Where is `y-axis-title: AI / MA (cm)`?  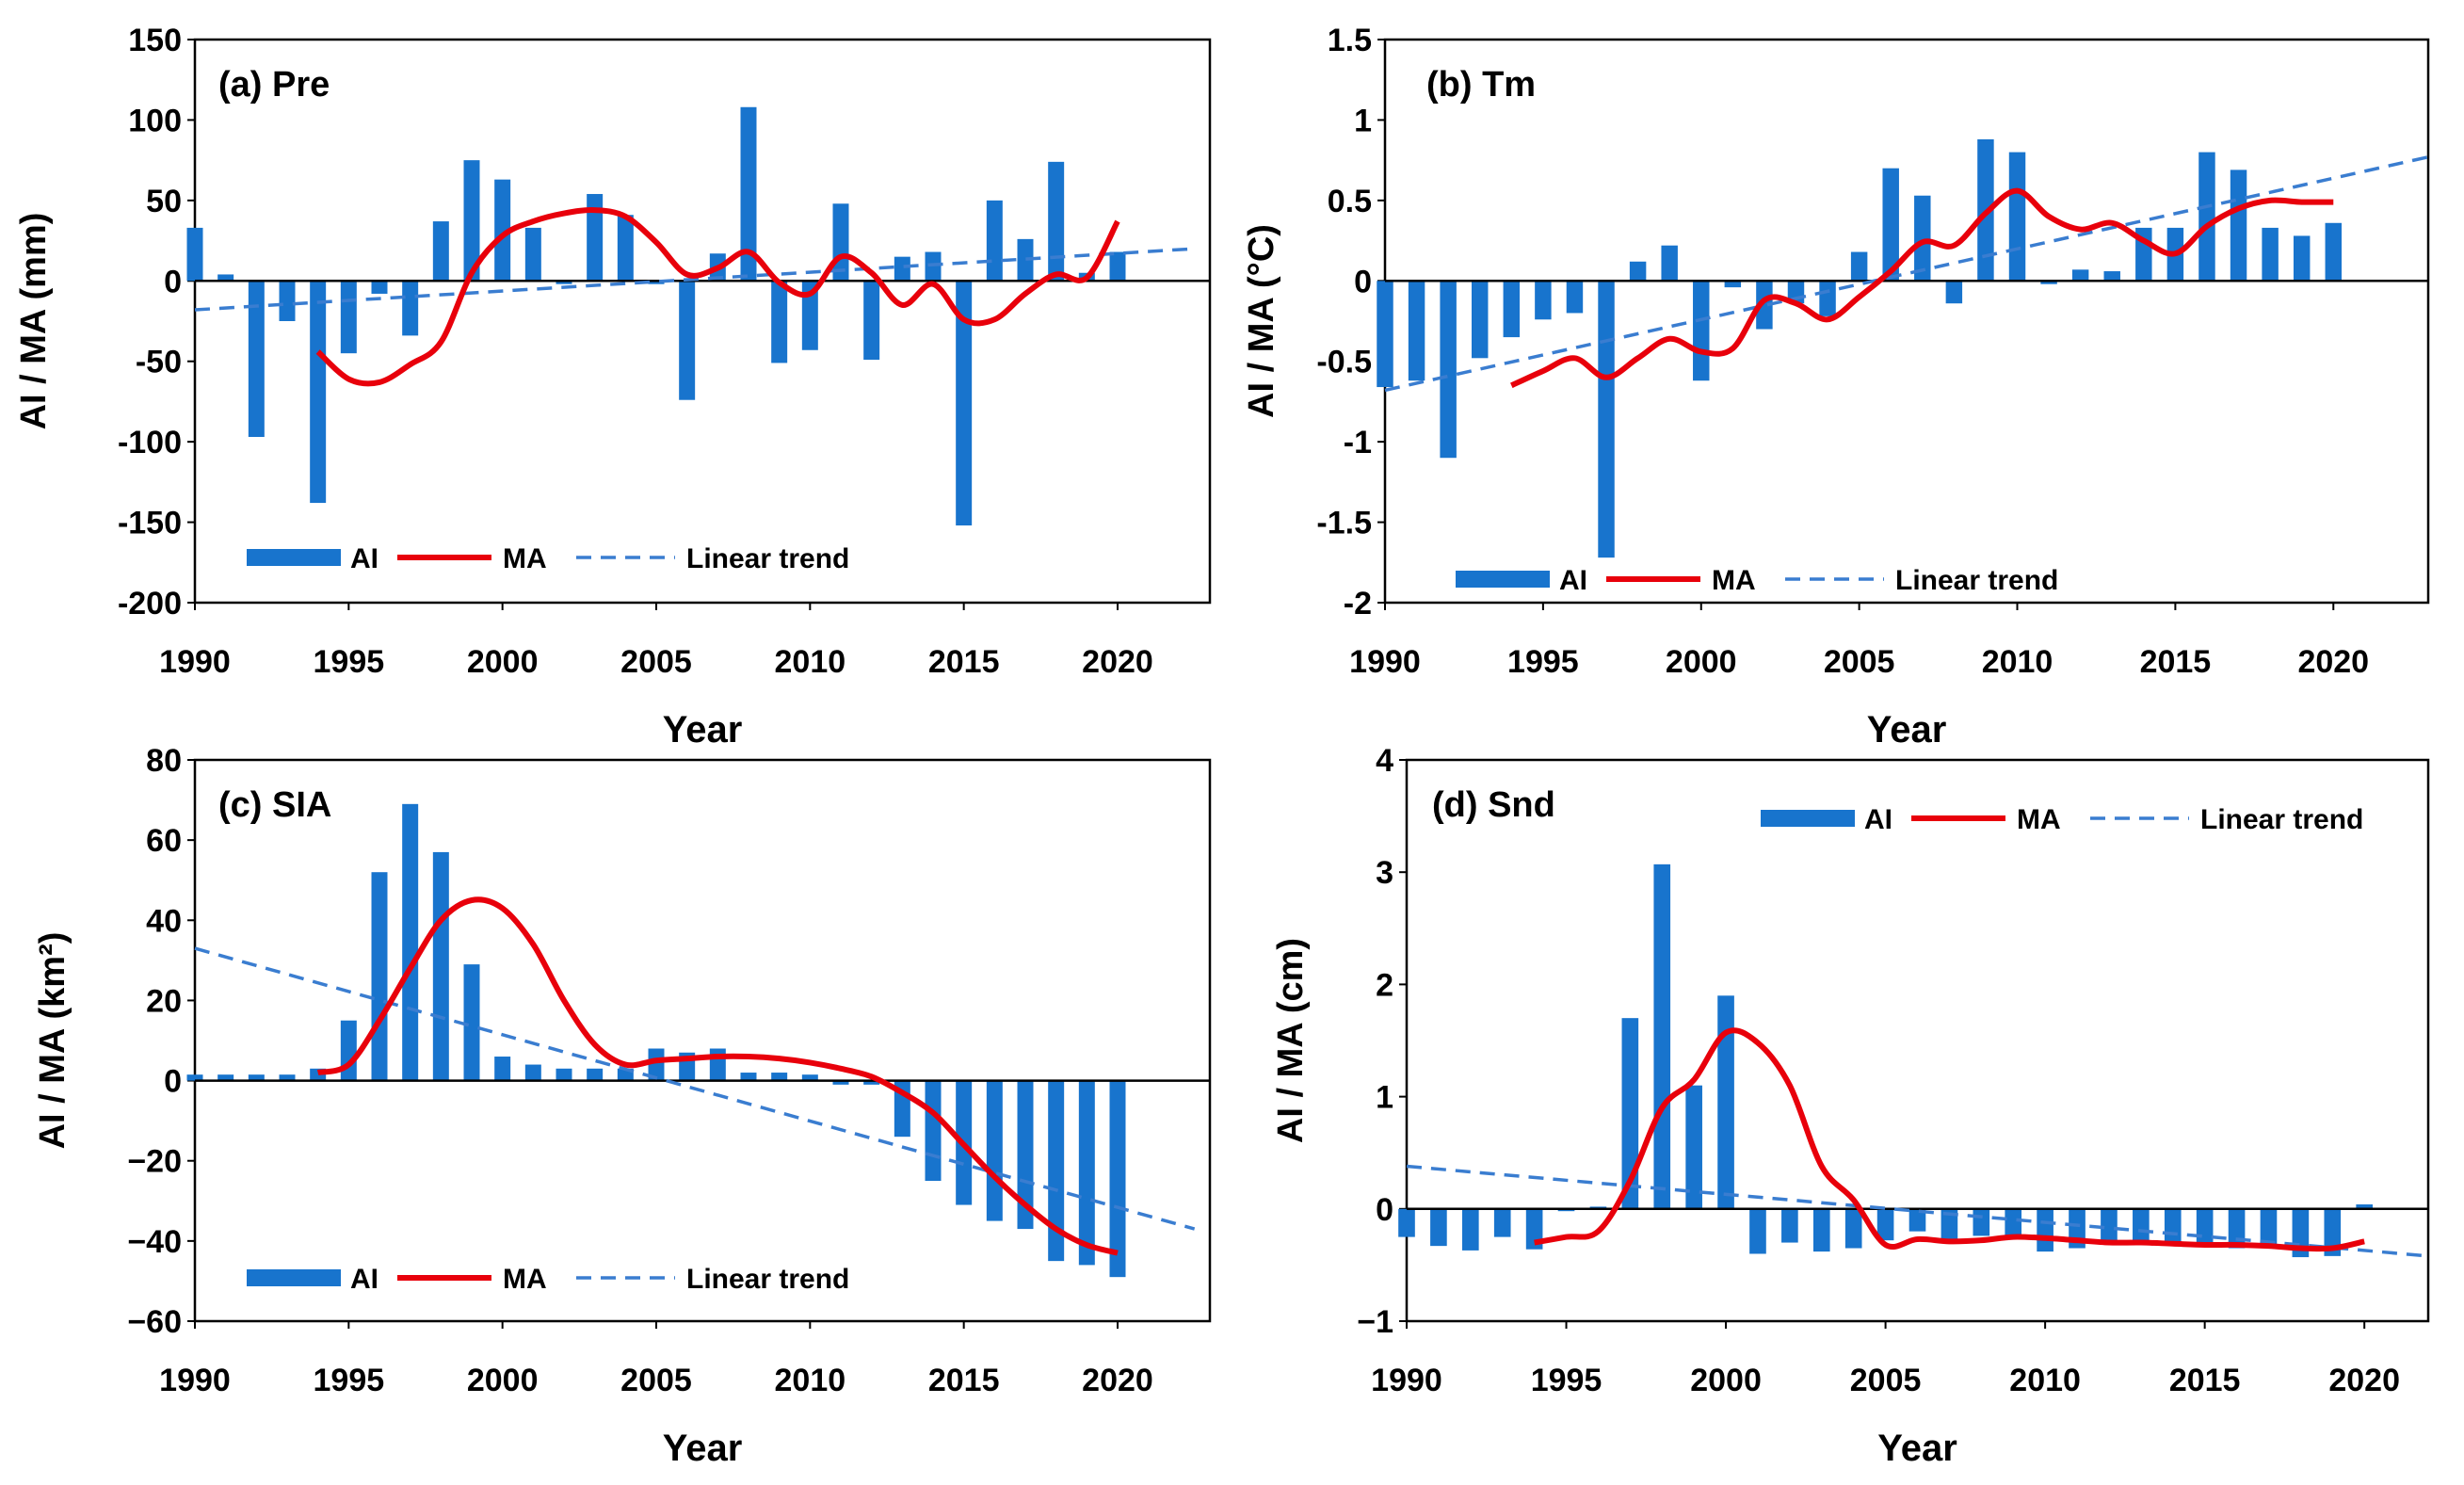 y-axis-title: AI / MA (cm) is located at coordinates (1291, 1040).